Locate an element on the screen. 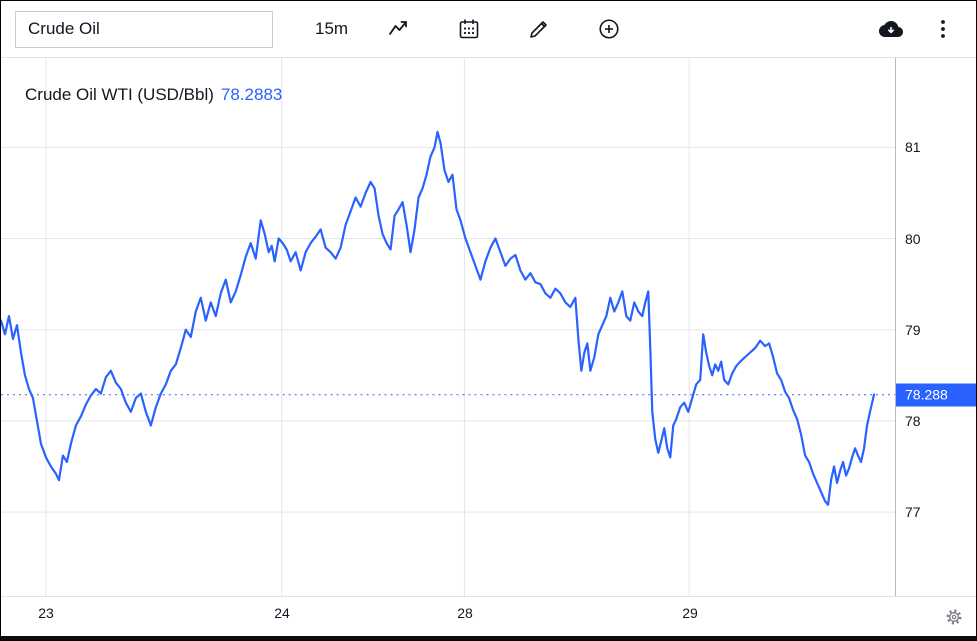 This screenshot has width=977, height=641. price-axis-label: 81 is located at coordinates (913, 147).